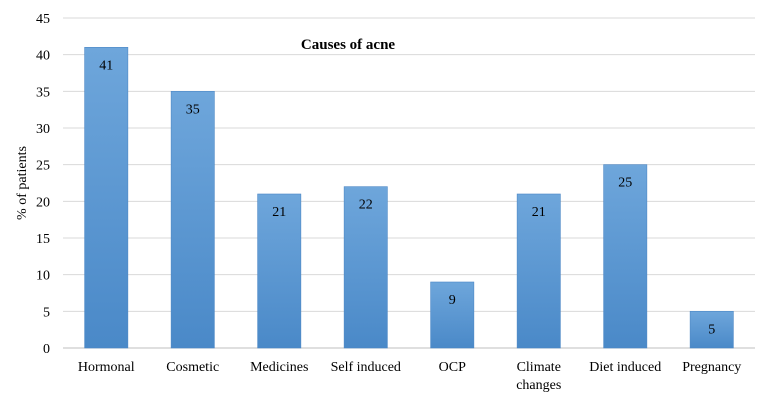 The width and height of the screenshot is (765, 400). What do you see at coordinates (452, 300) in the screenshot?
I see `data-label: 9` at bounding box center [452, 300].